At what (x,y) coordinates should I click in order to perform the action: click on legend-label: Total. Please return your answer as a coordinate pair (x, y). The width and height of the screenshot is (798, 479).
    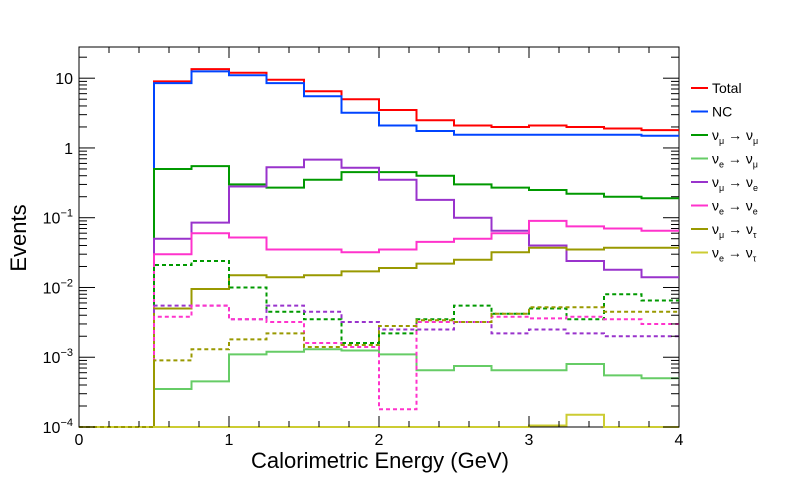
    Looking at the image, I should click on (727, 88).